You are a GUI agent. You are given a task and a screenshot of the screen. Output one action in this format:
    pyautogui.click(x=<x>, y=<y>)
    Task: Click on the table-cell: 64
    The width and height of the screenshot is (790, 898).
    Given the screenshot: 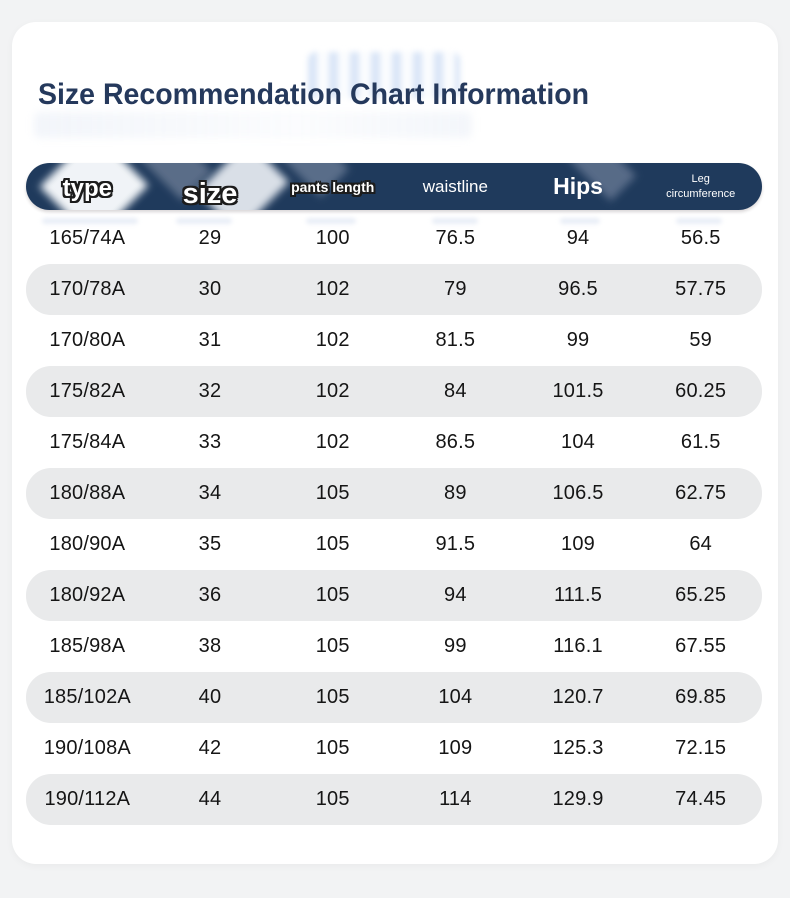 What is the action you would take?
    pyautogui.click(x=701, y=544)
    